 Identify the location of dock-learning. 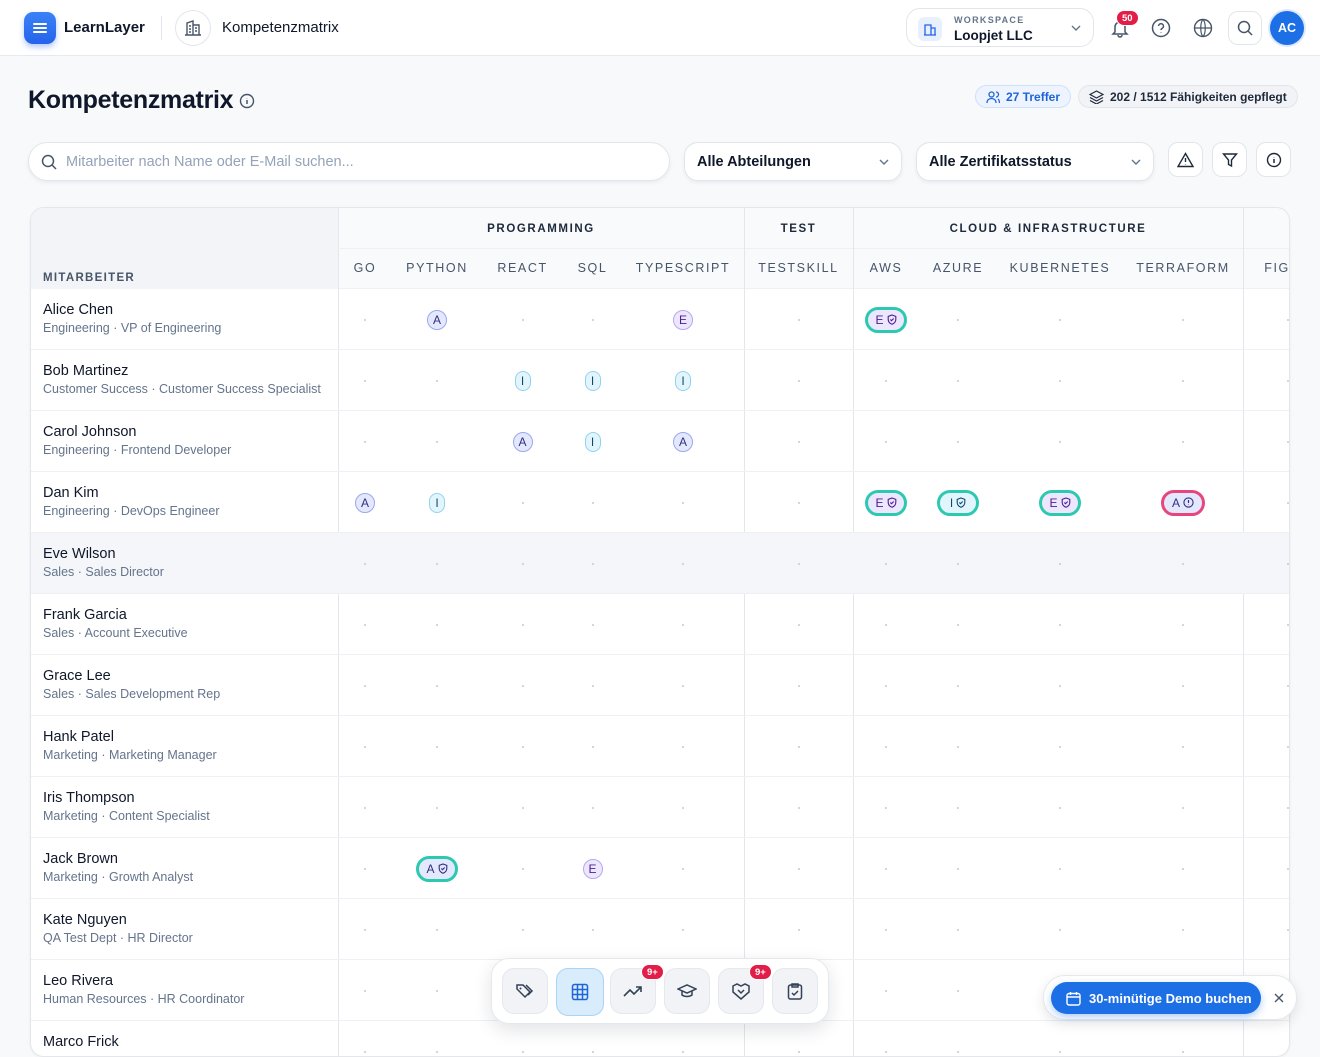
(687, 991).